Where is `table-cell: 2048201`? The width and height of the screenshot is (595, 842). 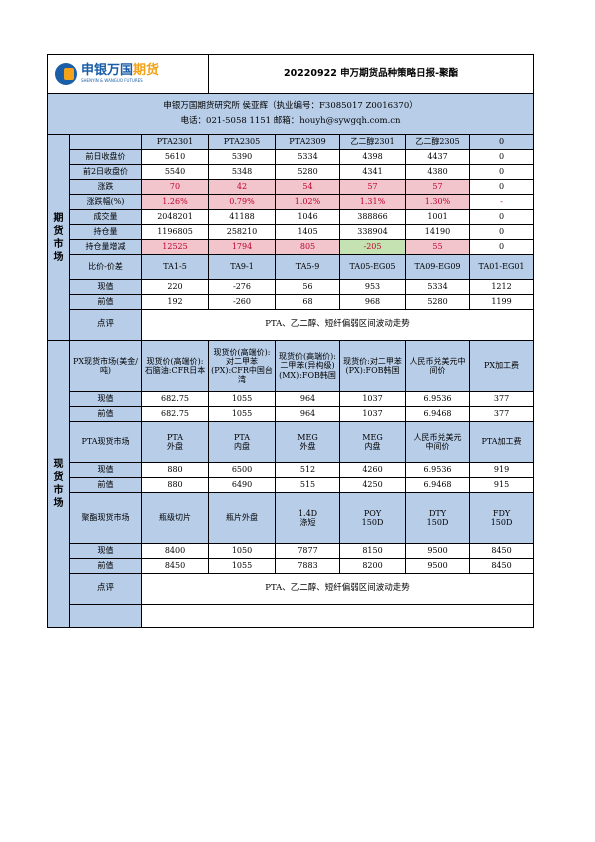
table-cell: 2048201 is located at coordinates (175, 217).